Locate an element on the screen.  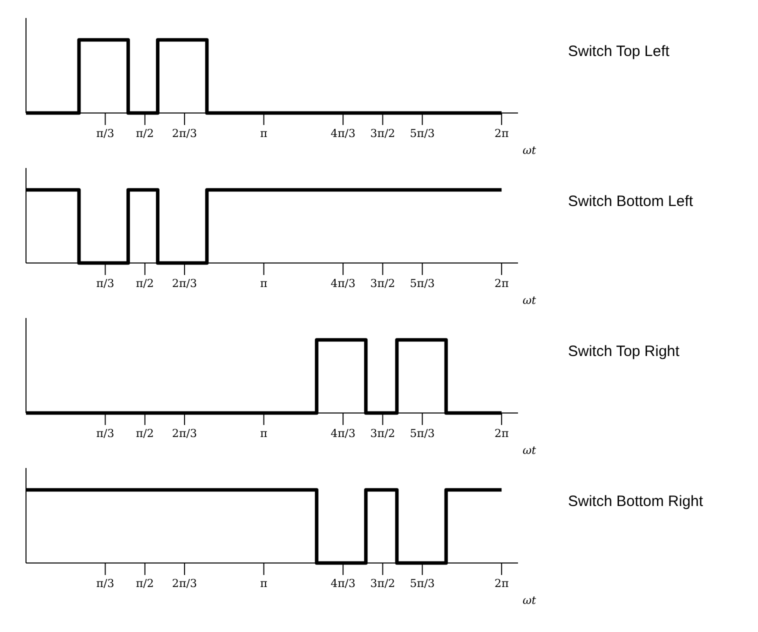
text: Switch Bottom Left is located at coordinates (631, 201).